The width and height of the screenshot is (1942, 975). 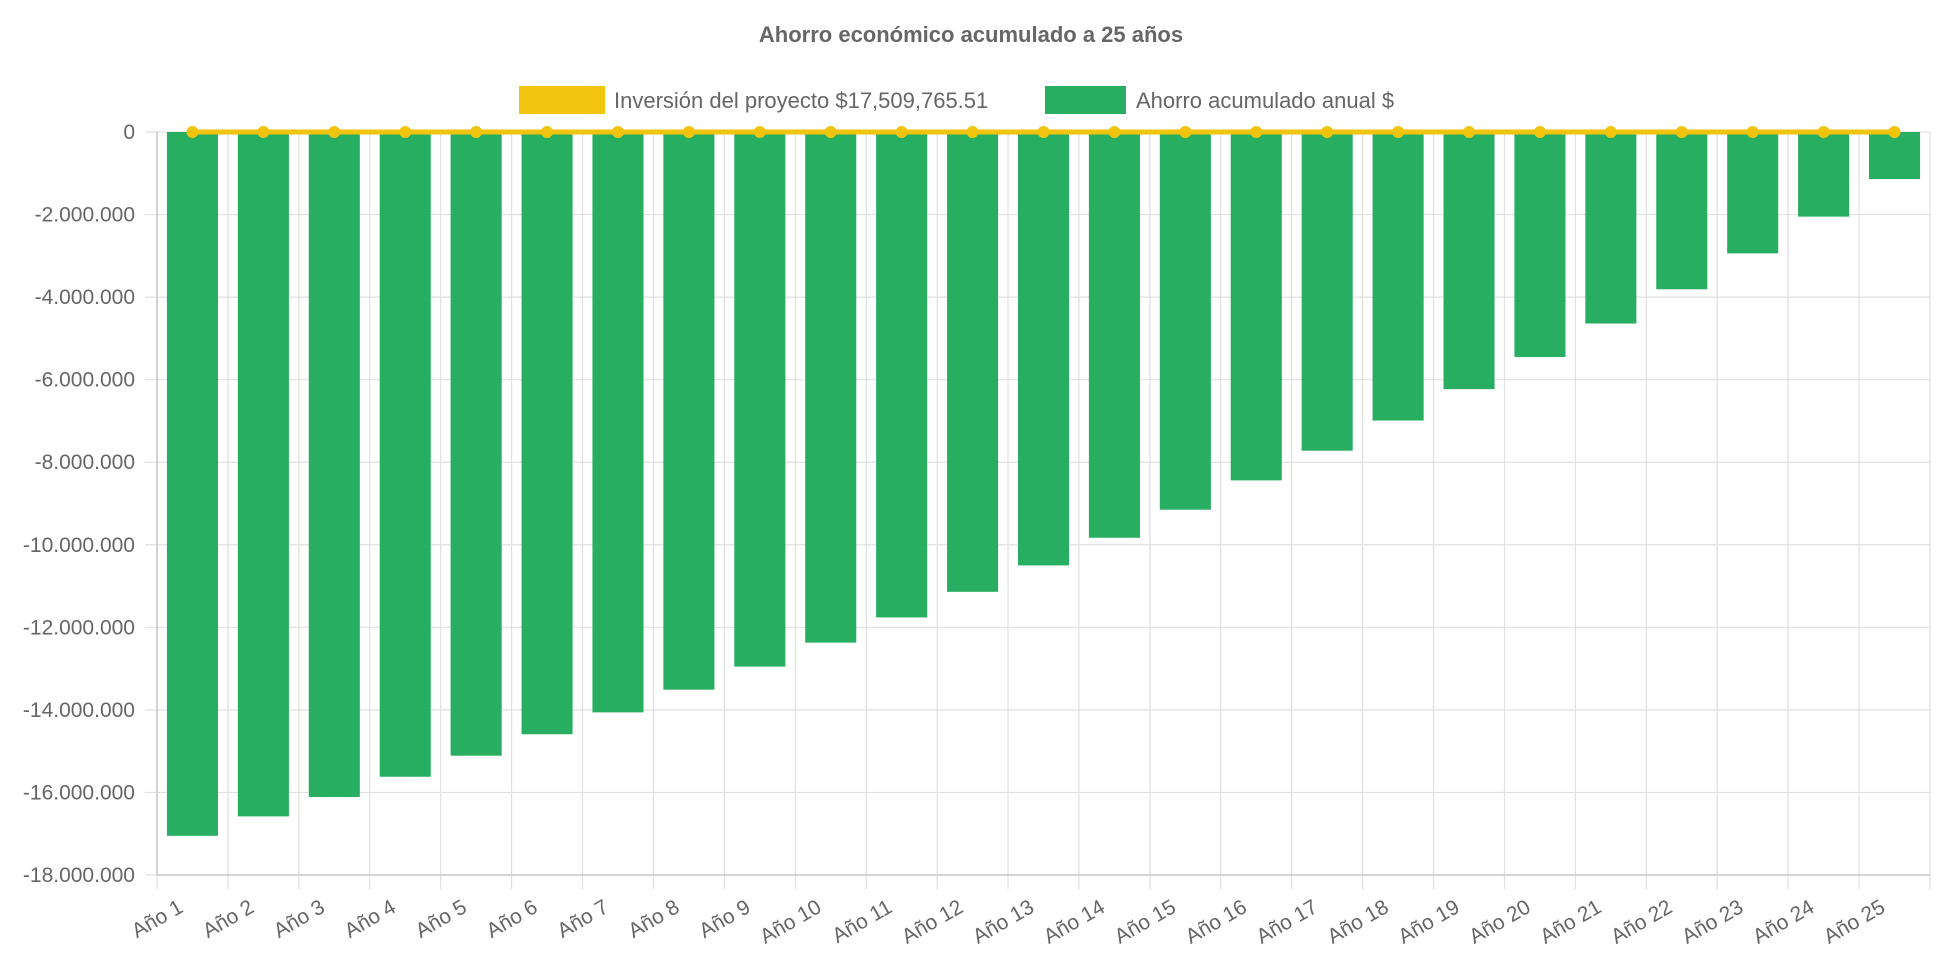 I want to click on x-tick-label: Año 15, so click(x=1145, y=921).